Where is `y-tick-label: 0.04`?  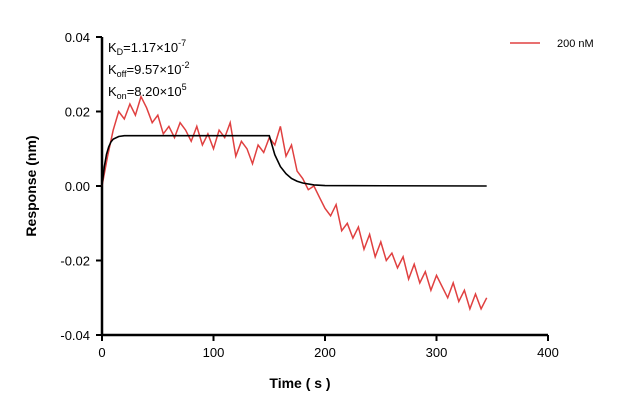
y-tick-label: 0.04 is located at coordinates (77, 37).